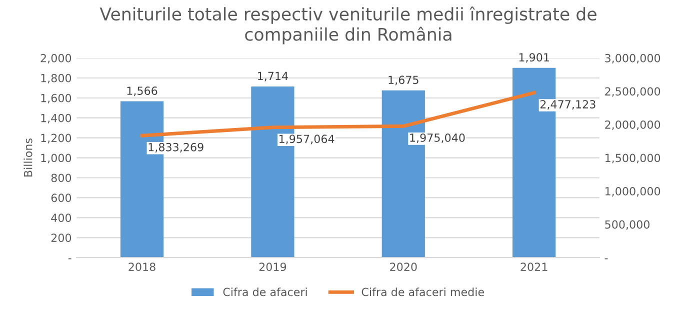 The width and height of the screenshot is (697, 322). I want to click on chart-title: Veniturile totale respectiv veniturile medii înregistrate de companiile din România, so click(348, 25).